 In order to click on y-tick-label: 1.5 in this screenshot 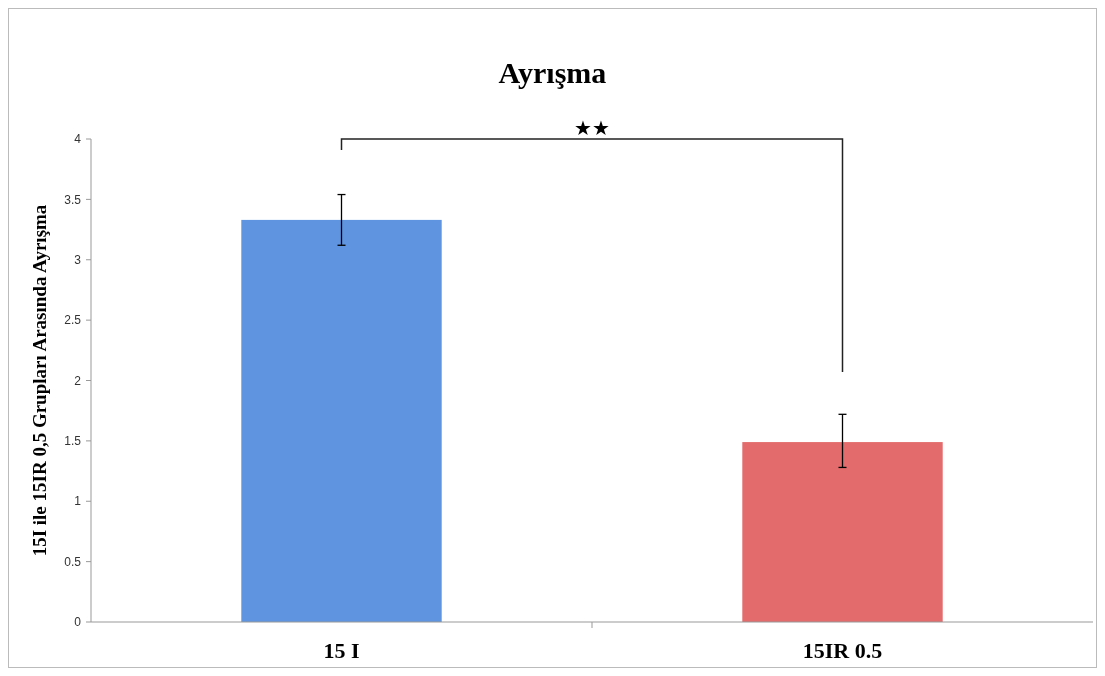, I will do `click(73, 441)`.